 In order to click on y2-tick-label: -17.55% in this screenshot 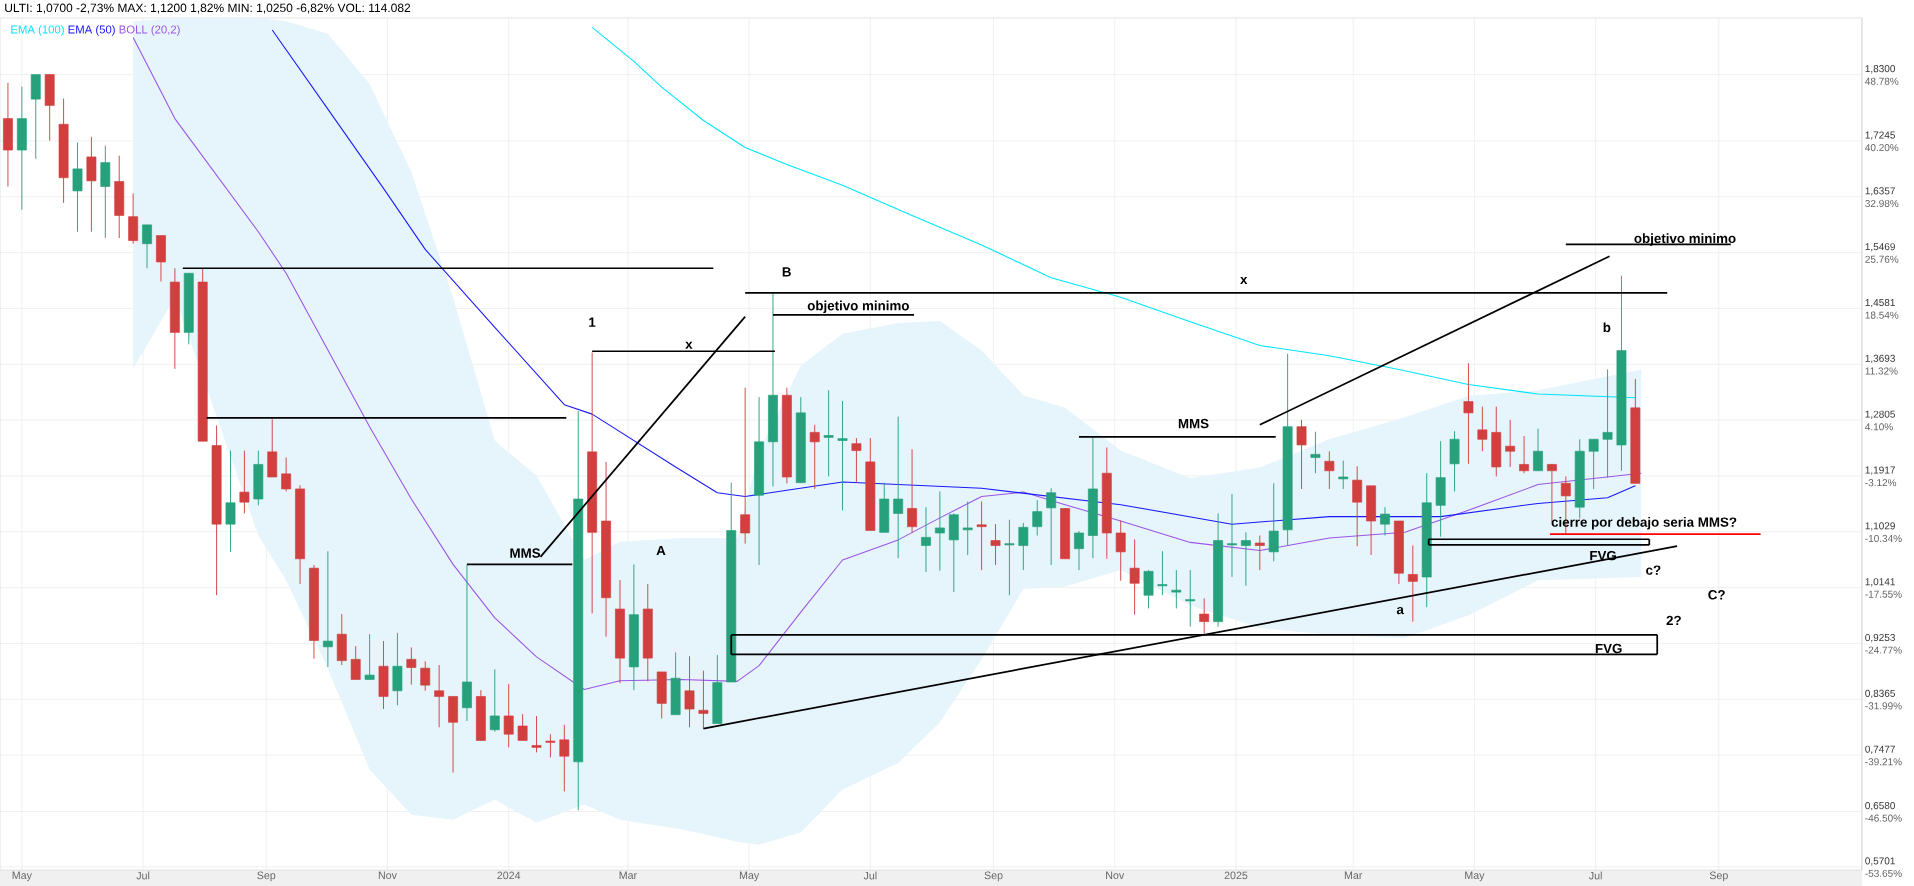, I will do `click(1883, 594)`.